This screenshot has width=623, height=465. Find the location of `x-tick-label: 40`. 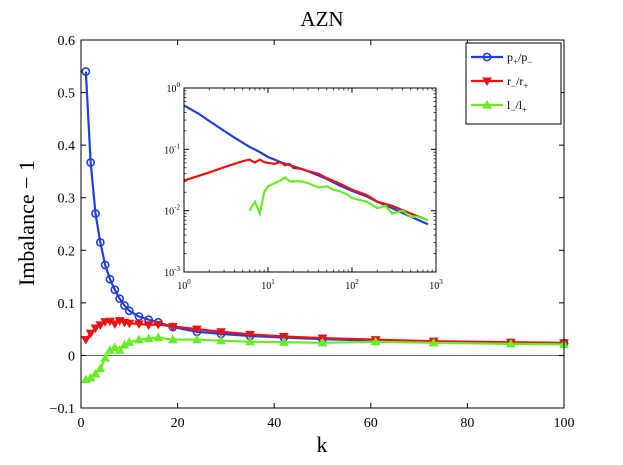

x-tick-label: 40 is located at coordinates (274, 423).